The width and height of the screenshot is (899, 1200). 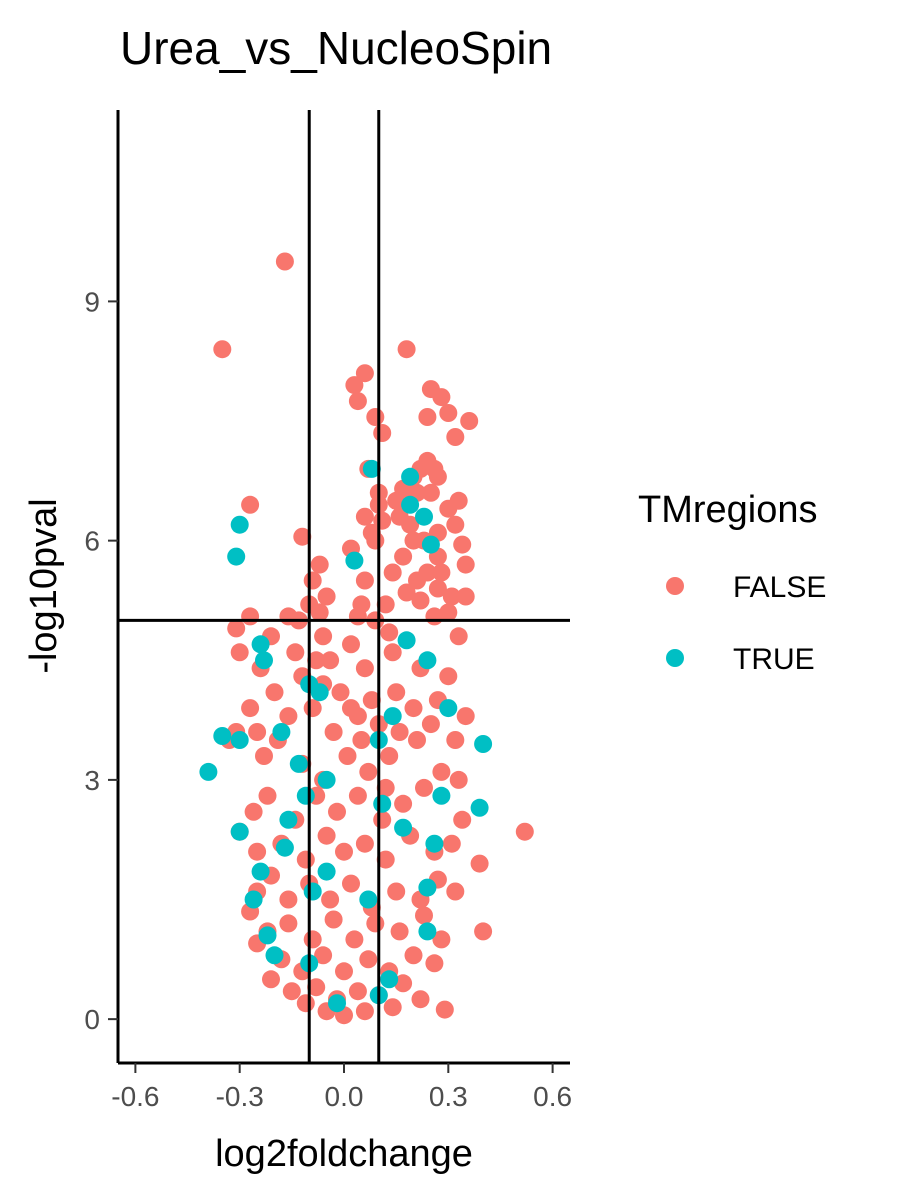 I want to click on chart-title: Urea_vs_NucleoSpin, so click(x=336, y=48).